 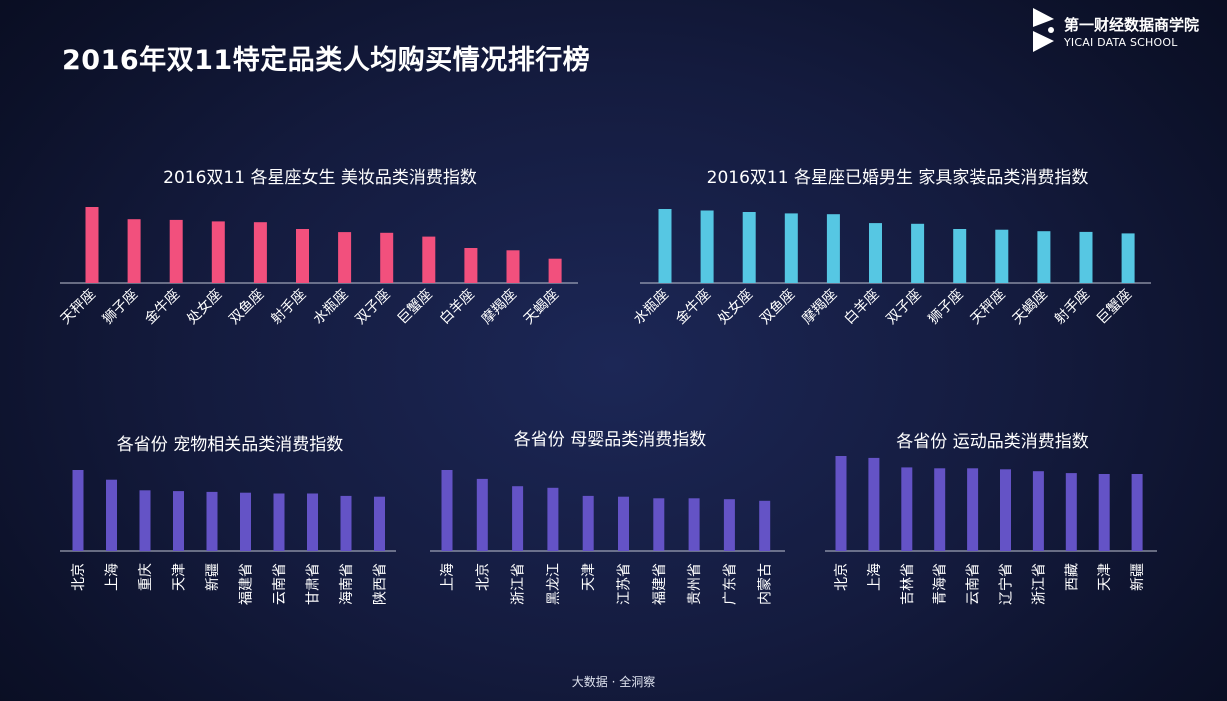 I want to click on page-title: 2016年双11特定品类人均购买情况排行榜, so click(x=326, y=60).